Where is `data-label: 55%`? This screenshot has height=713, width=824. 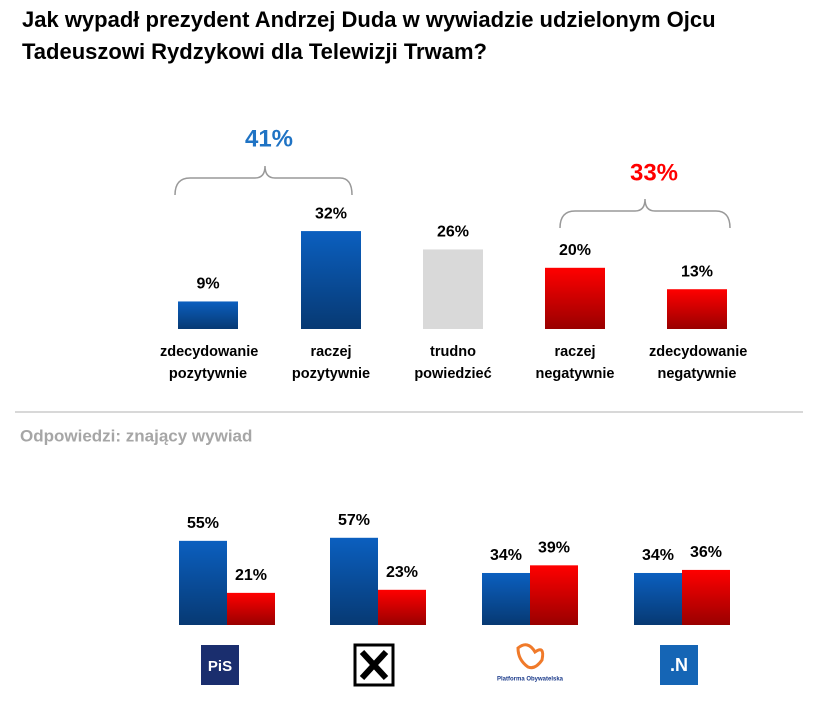 data-label: 55% is located at coordinates (203, 523).